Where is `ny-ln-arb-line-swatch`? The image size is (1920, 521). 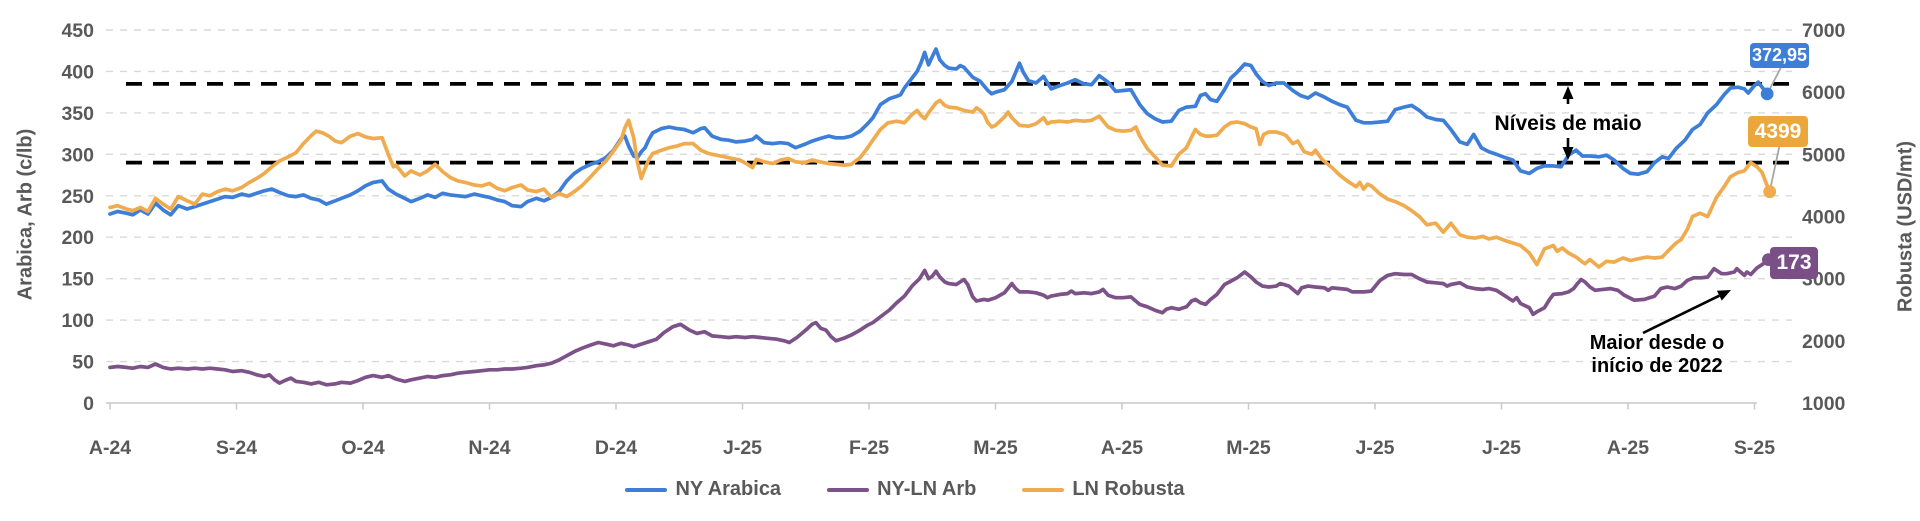
ny-ln-arb-line-swatch is located at coordinates (848, 489).